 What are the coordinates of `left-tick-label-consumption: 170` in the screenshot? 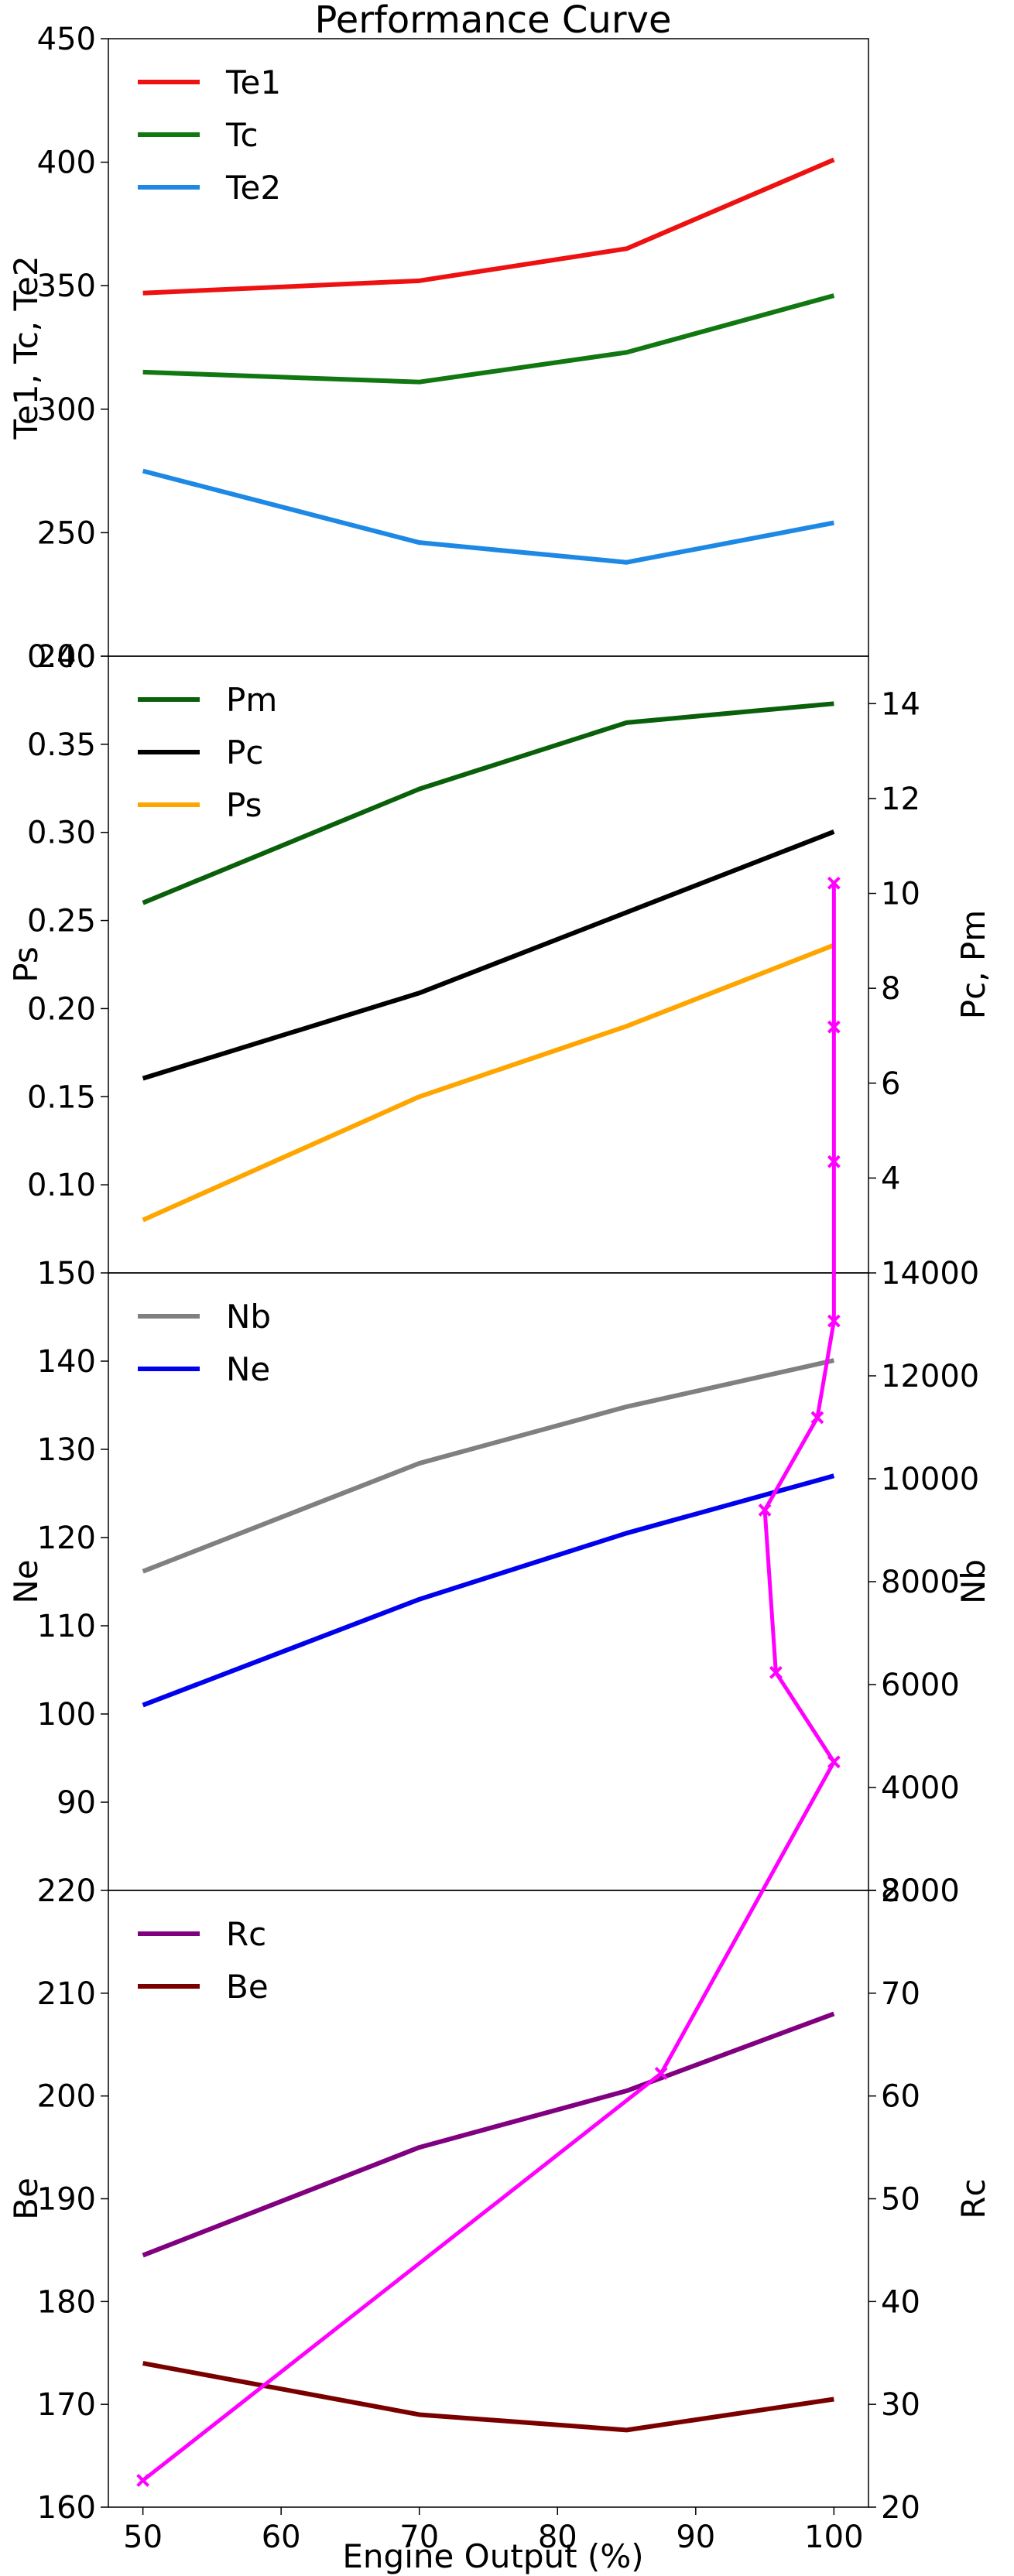 It's located at (66, 2405).